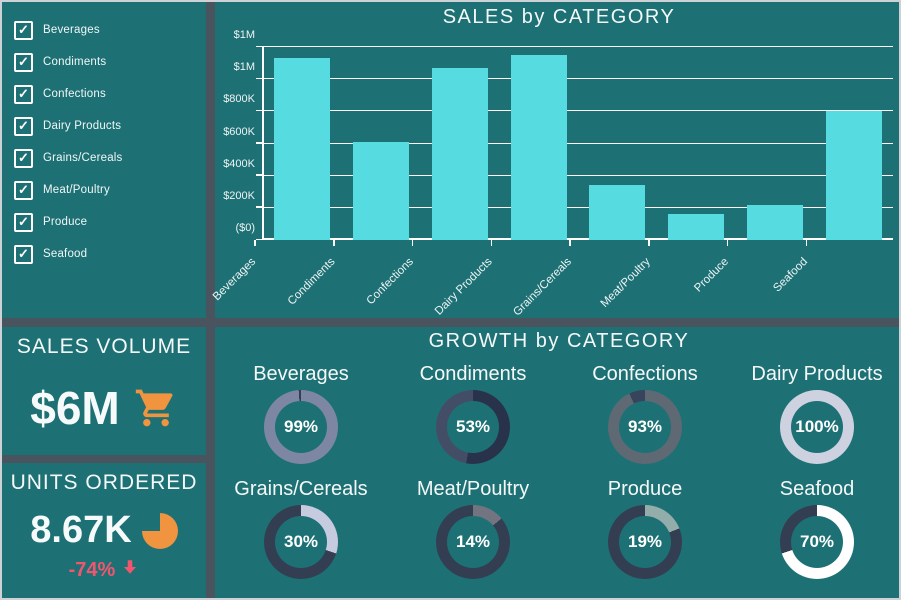  What do you see at coordinates (83, 158) in the screenshot?
I see `sidebar-item-label: Grains/Cereals` at bounding box center [83, 158].